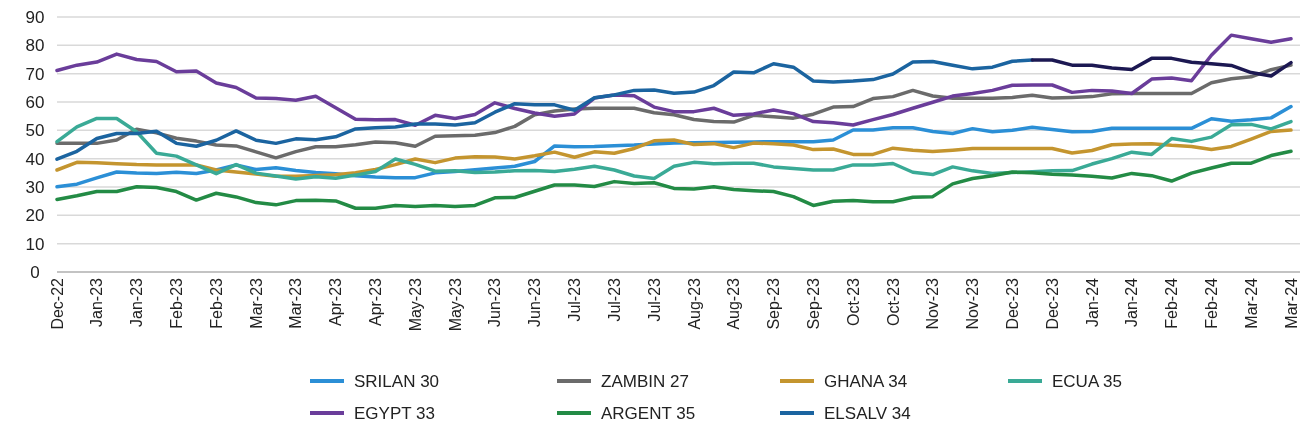  I want to click on y-tick-label: 10, so click(35, 244).